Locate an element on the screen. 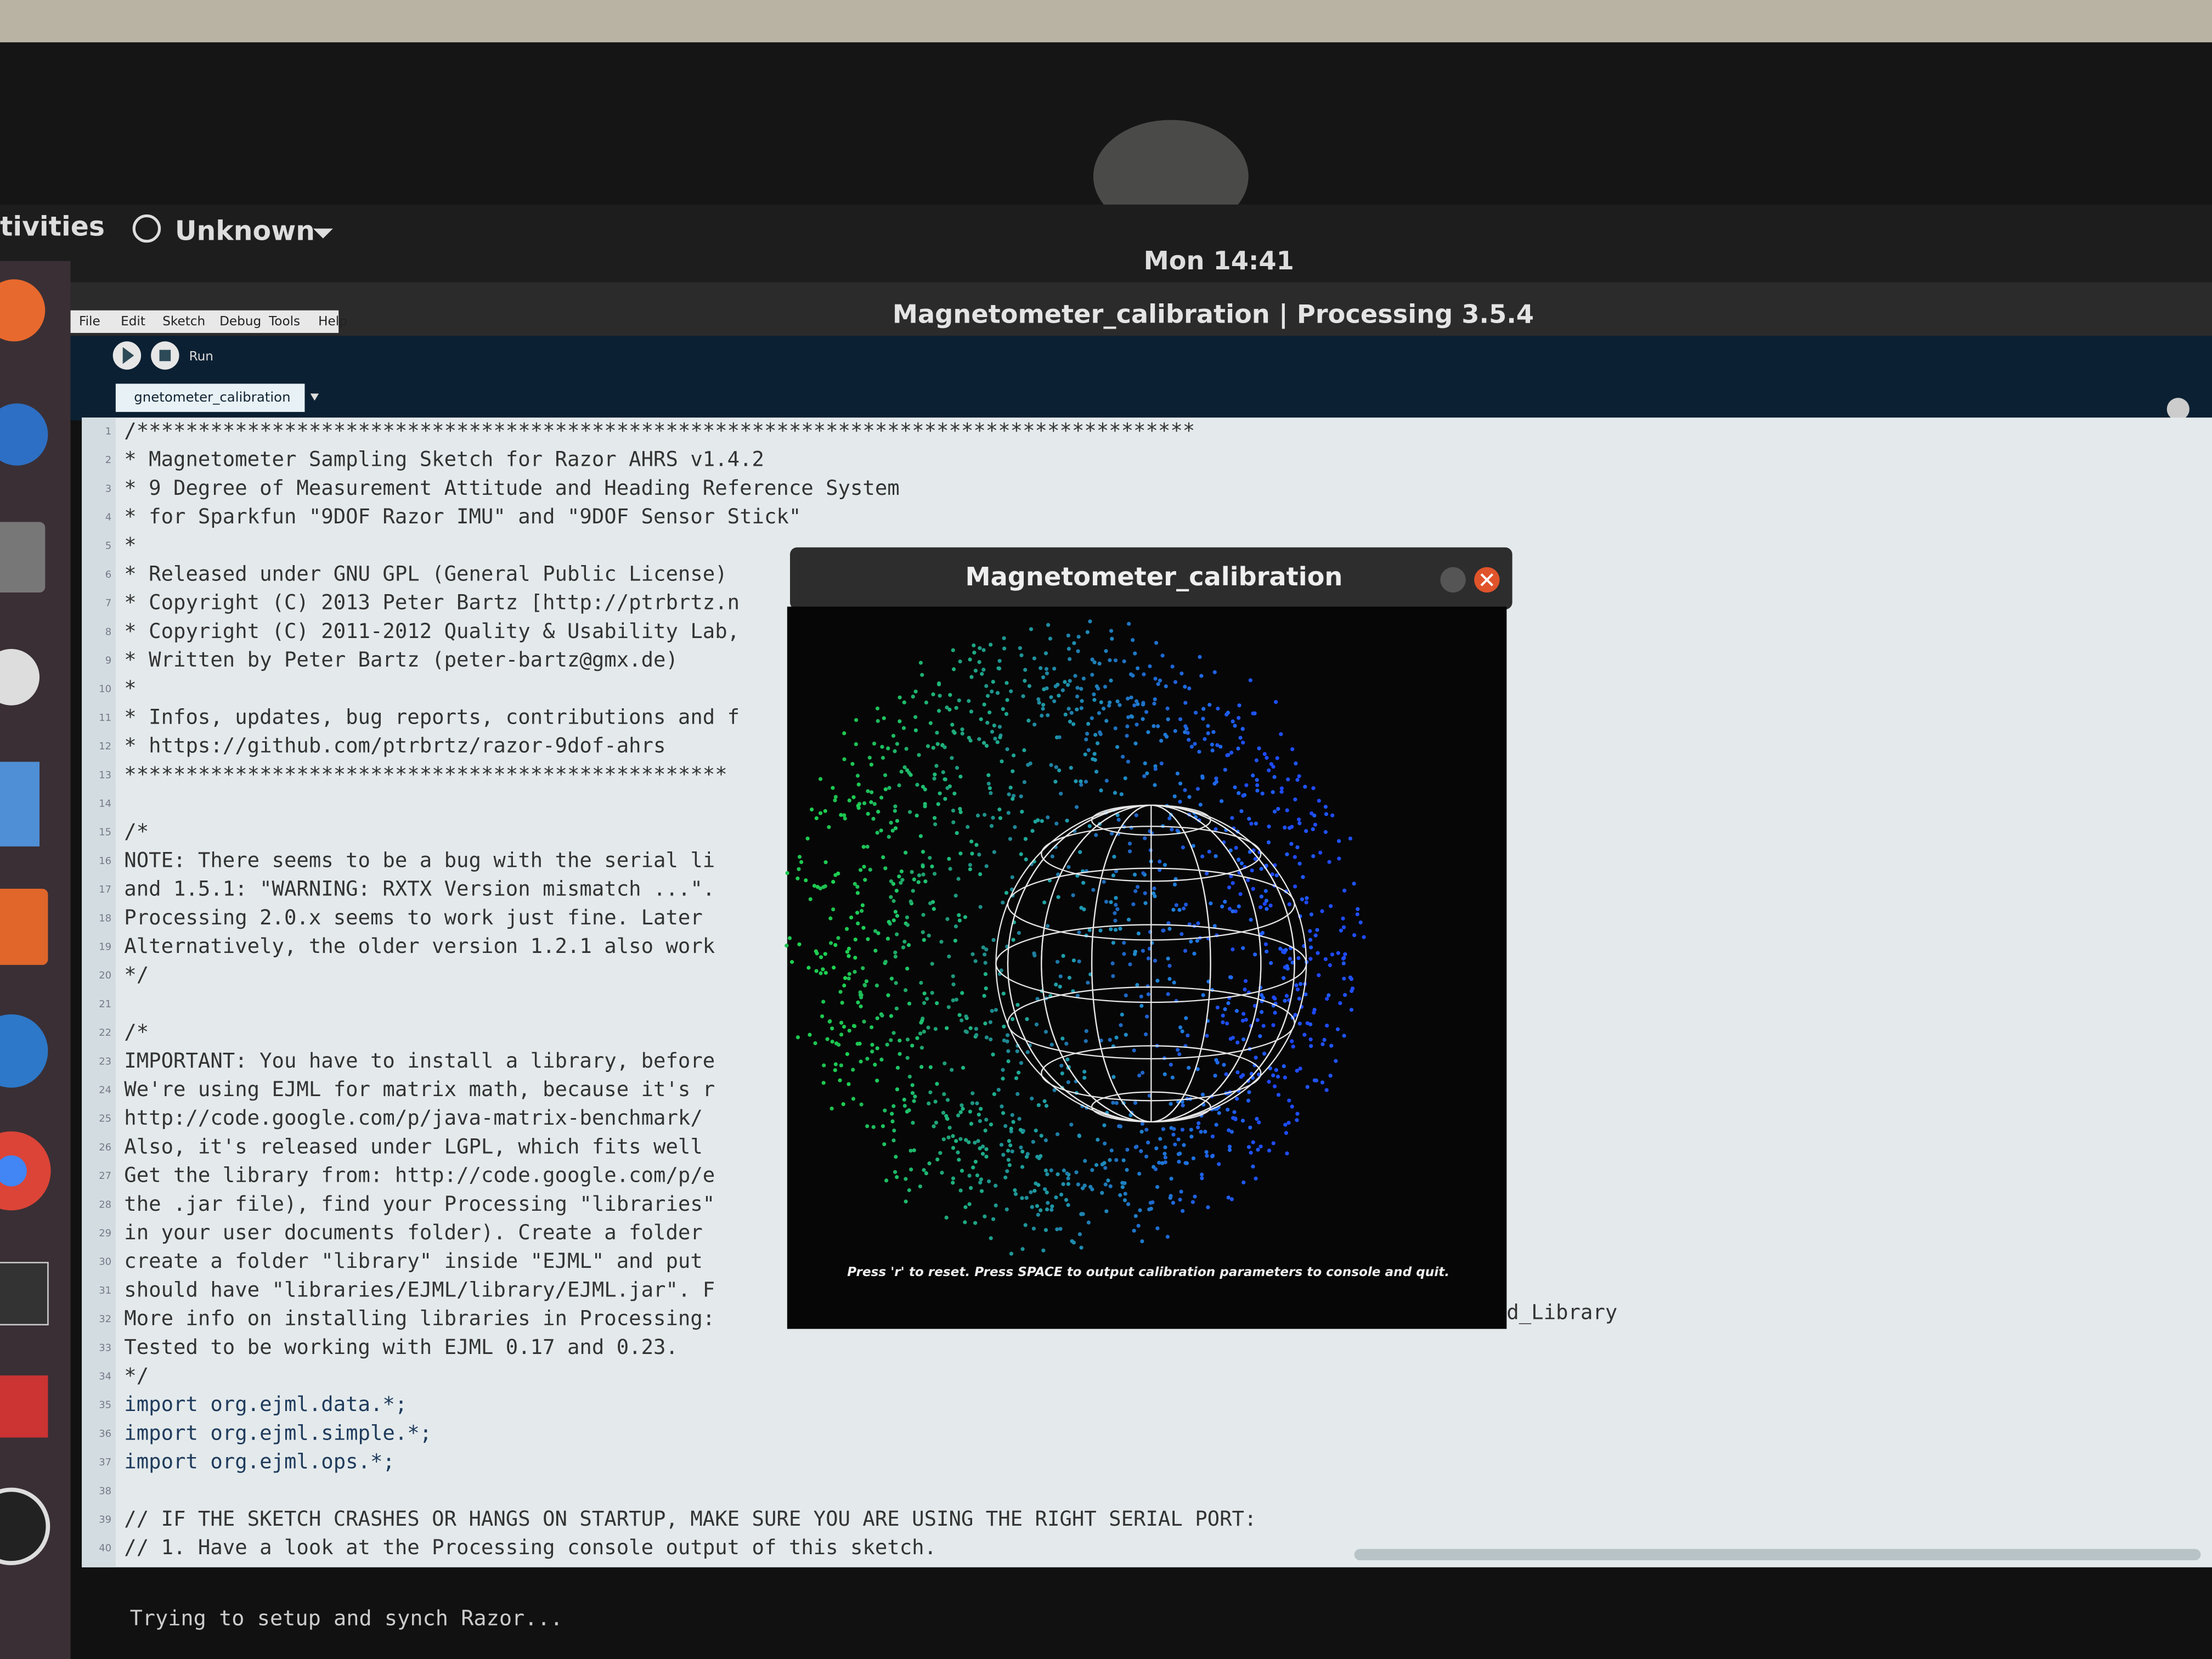 This screenshot has width=2212, height=1659. tab is located at coordinates (210, 398).